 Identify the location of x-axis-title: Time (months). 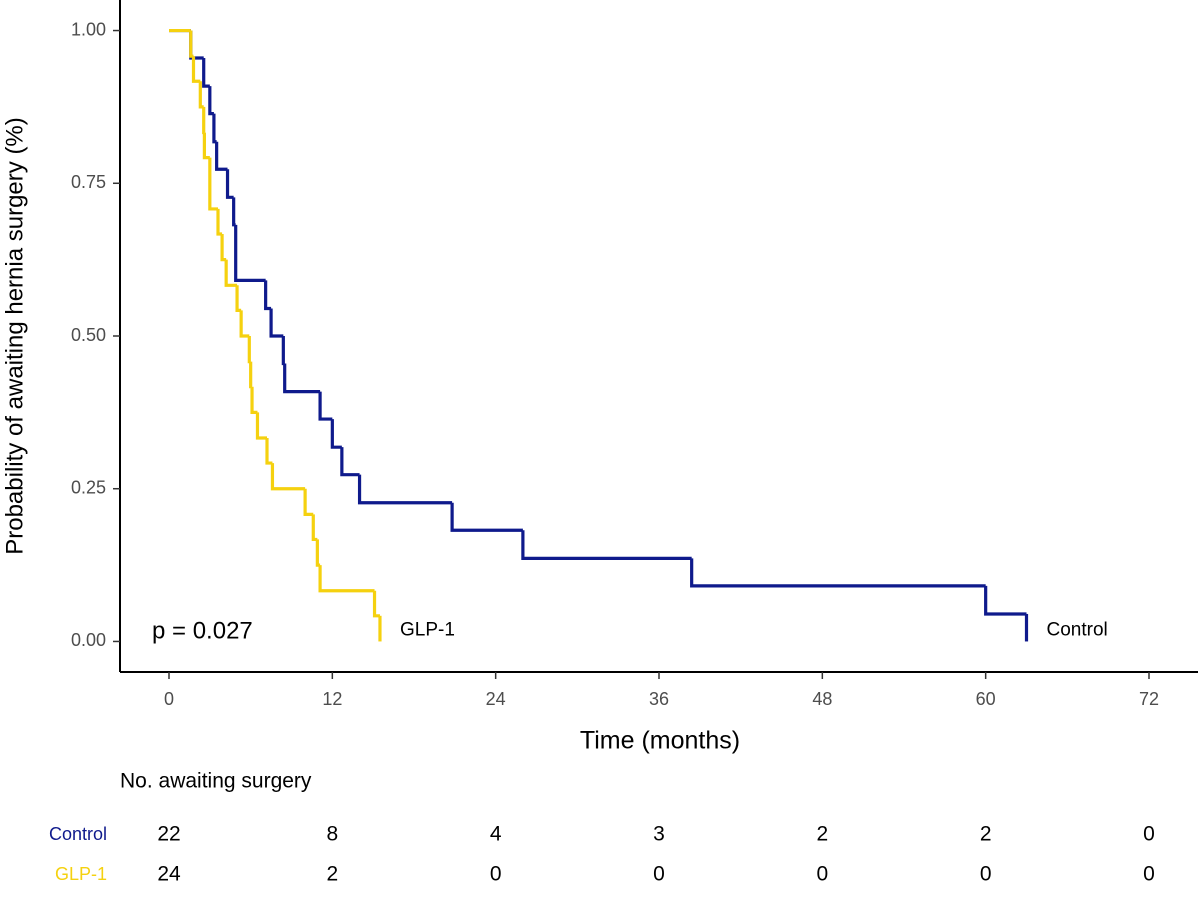
(660, 741).